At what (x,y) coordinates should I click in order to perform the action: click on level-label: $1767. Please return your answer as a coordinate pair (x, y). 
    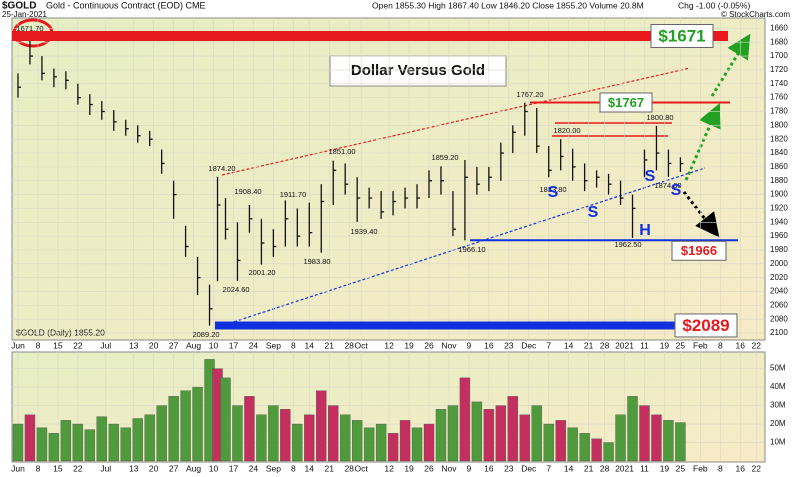
    Looking at the image, I should click on (626, 102).